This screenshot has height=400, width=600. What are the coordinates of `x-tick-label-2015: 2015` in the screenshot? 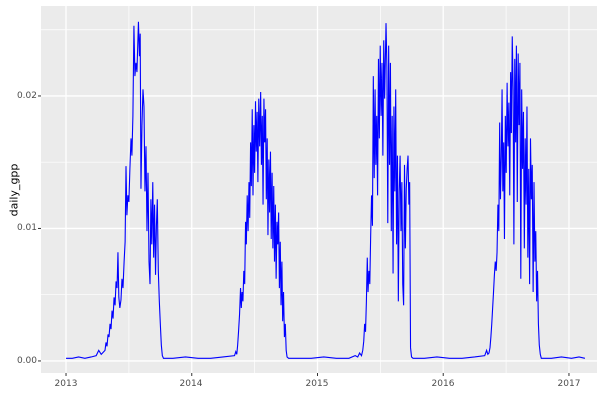 It's located at (317, 384).